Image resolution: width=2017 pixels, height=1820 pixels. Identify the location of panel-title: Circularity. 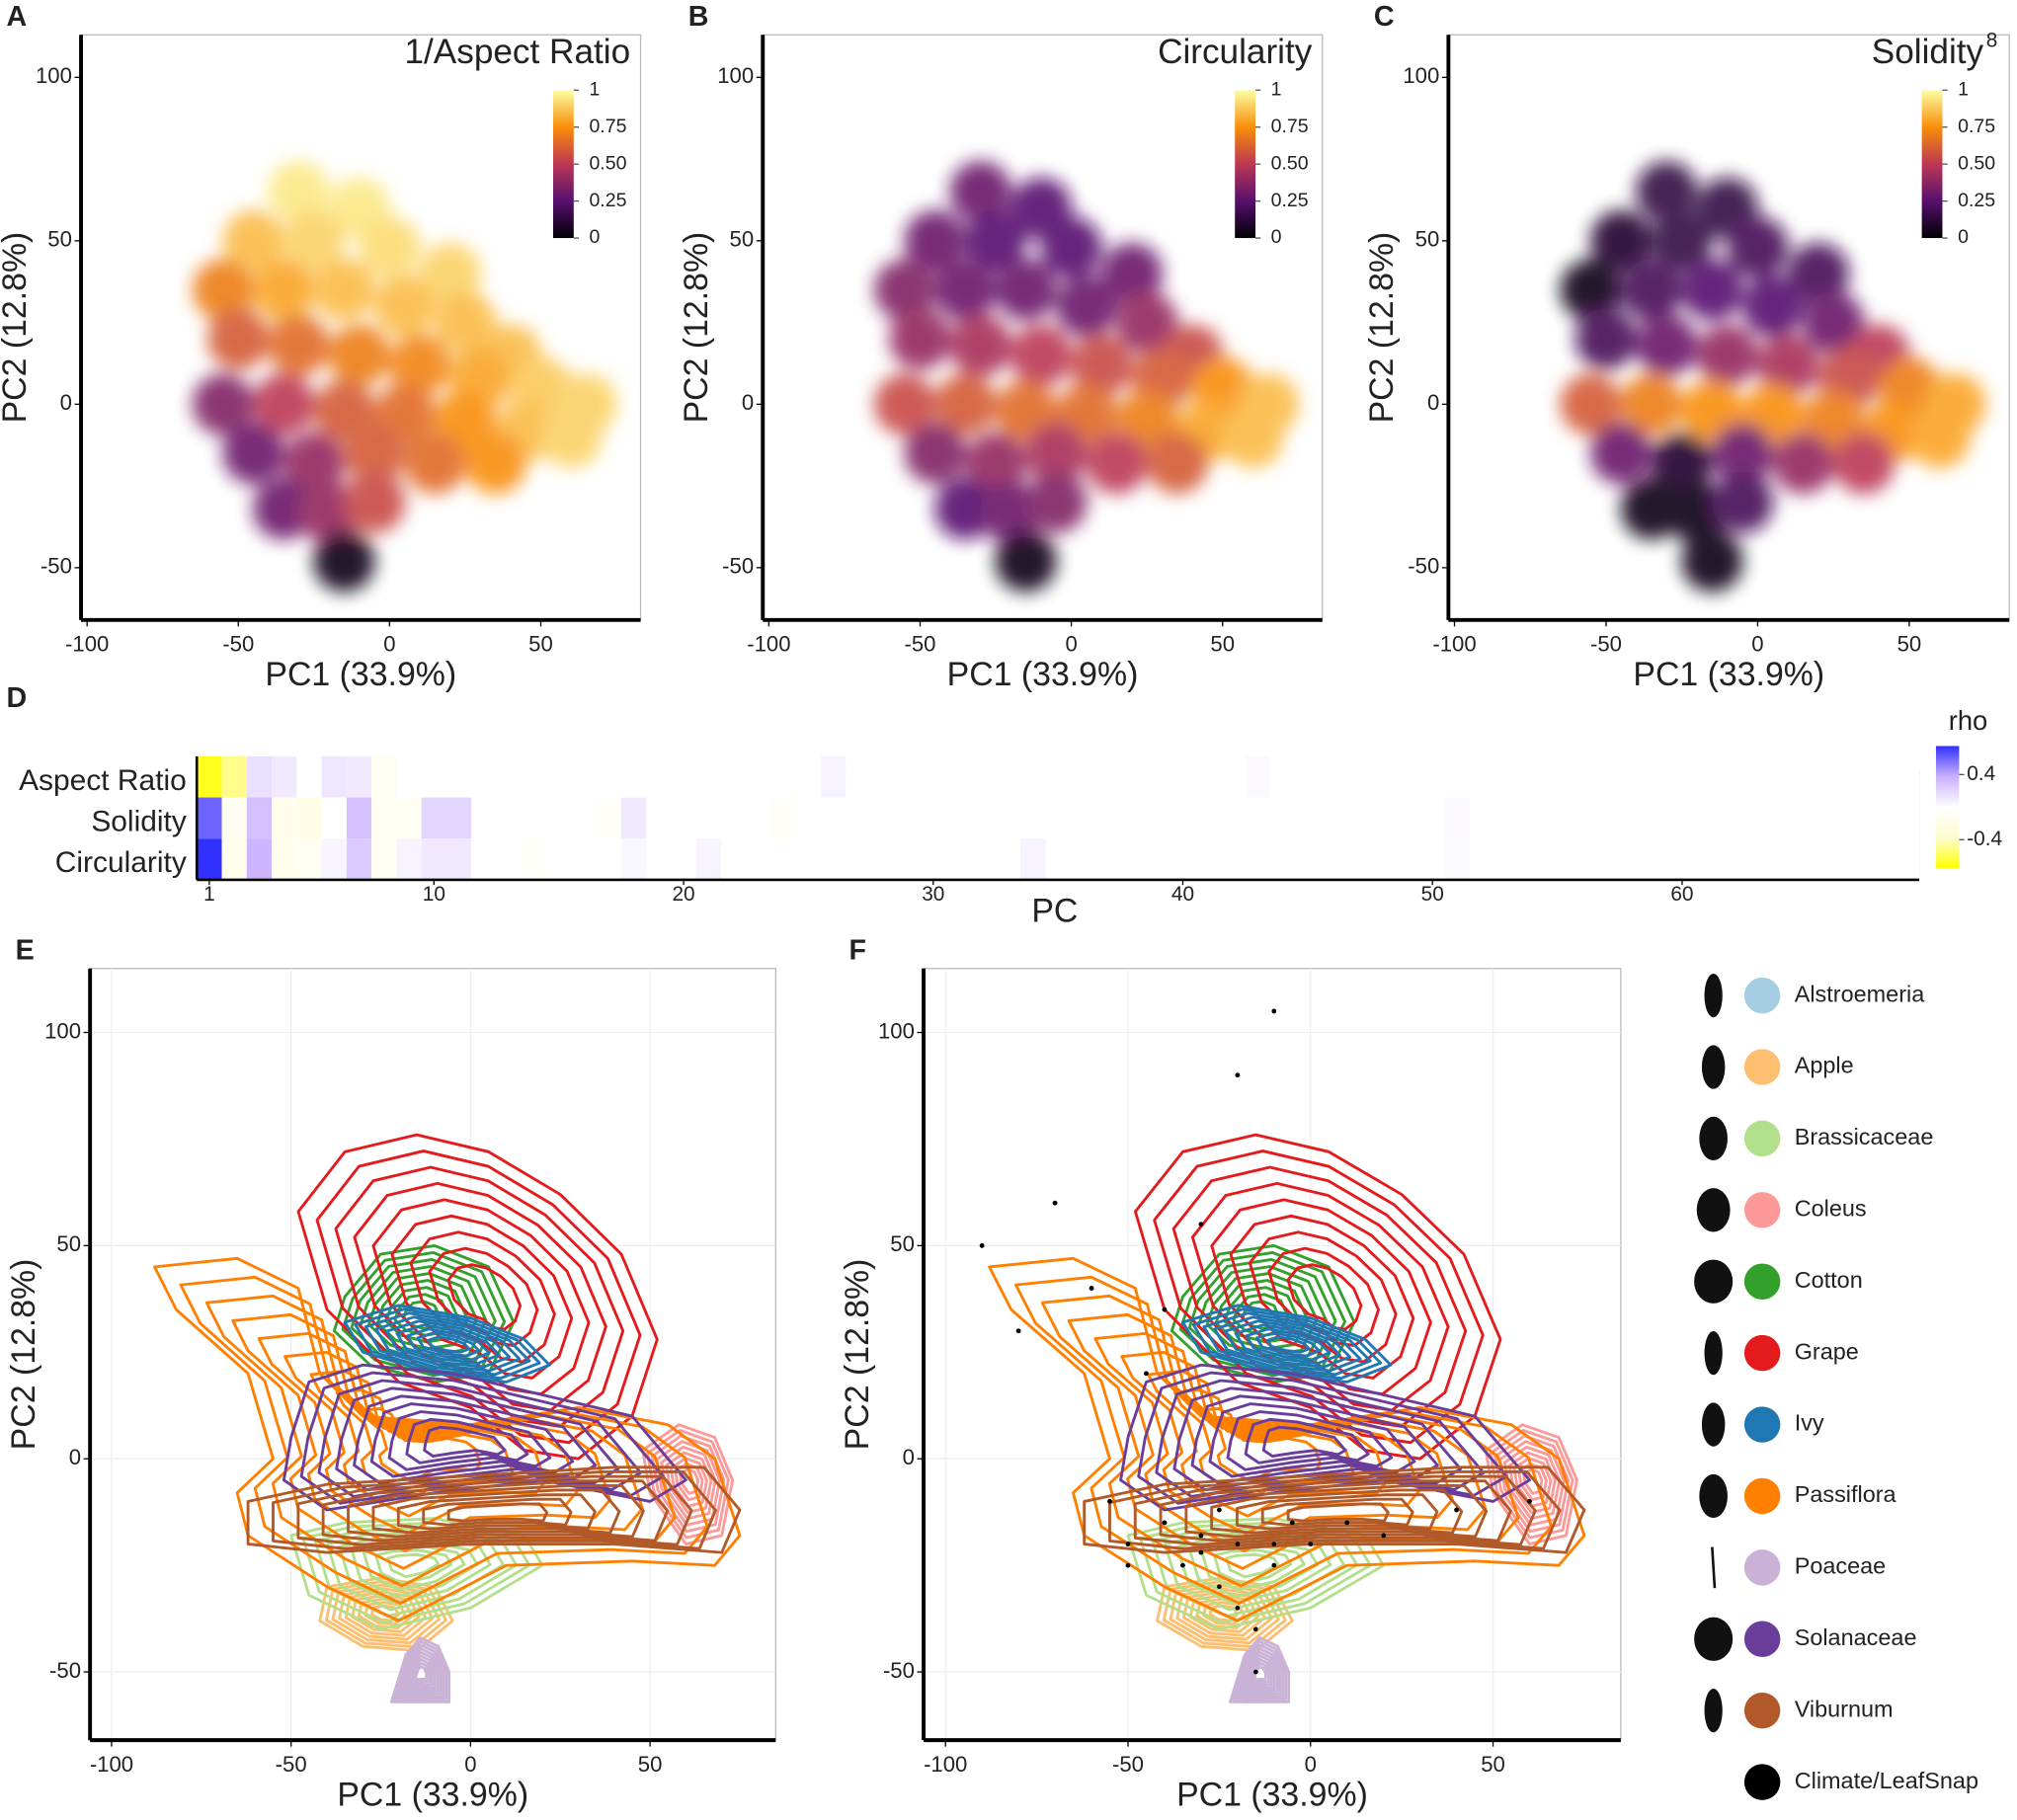
(1235, 52).